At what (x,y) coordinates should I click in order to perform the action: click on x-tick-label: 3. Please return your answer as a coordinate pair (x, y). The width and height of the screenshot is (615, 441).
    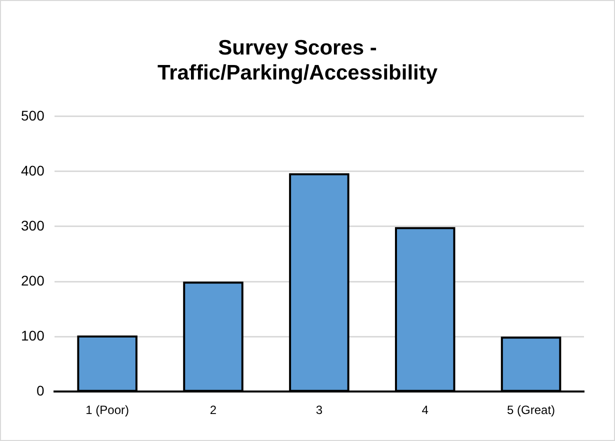
    Looking at the image, I should click on (319, 410).